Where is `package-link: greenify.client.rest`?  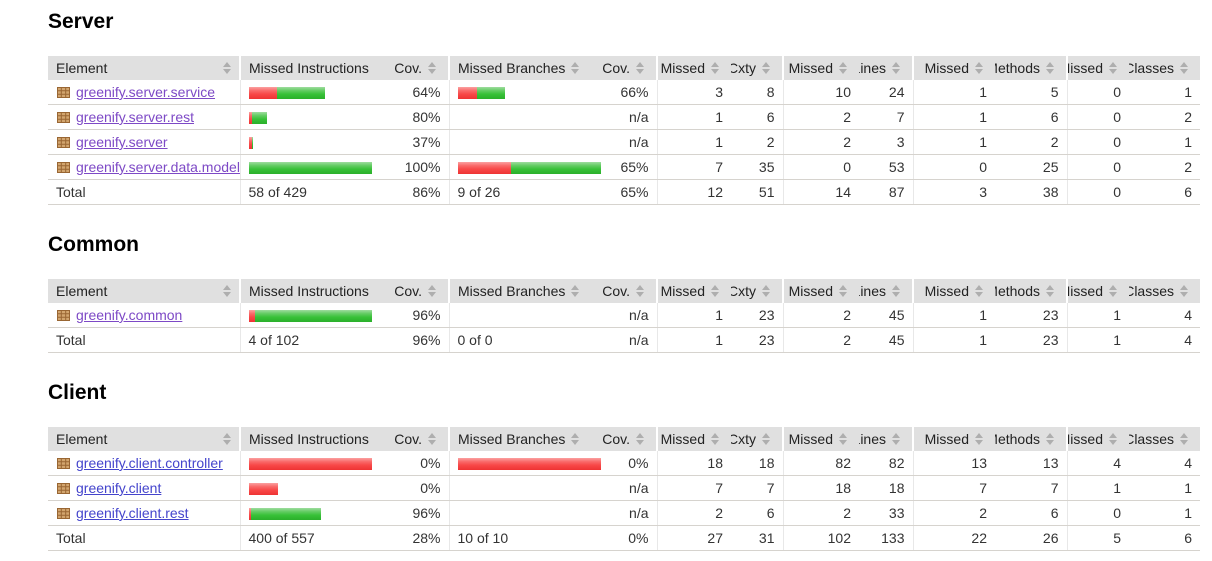 package-link: greenify.client.rest is located at coordinates (132, 513).